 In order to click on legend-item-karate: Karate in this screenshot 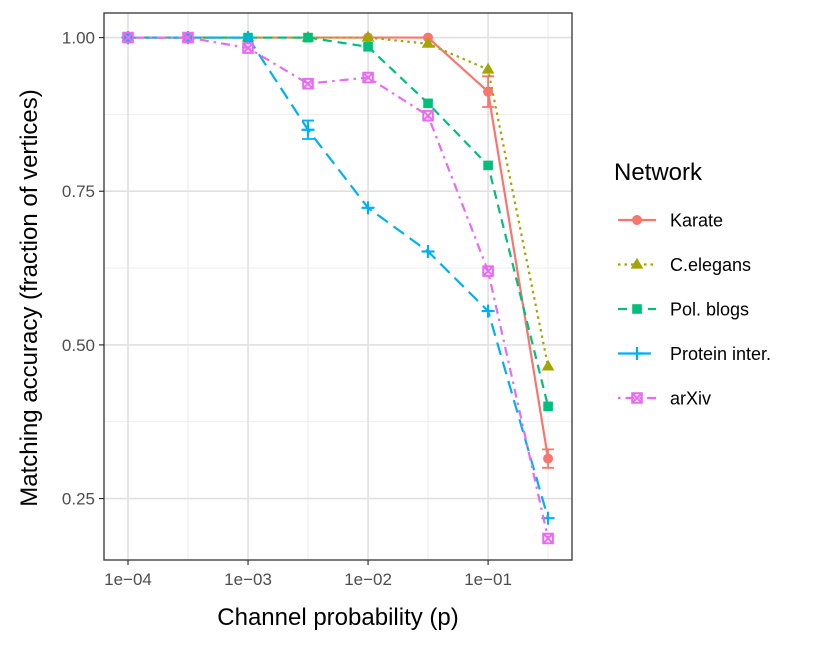, I will do `click(670, 221)`.